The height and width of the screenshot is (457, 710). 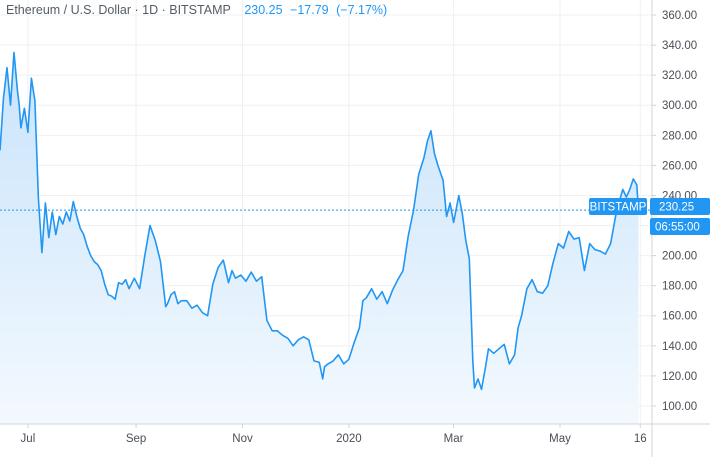 What do you see at coordinates (679, 407) in the screenshot?
I see `y-tick-label: 100.00` at bounding box center [679, 407].